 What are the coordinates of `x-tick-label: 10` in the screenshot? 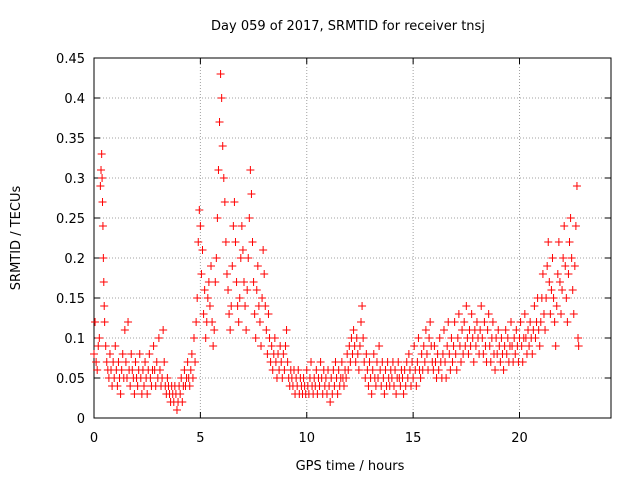 It's located at (306, 438).